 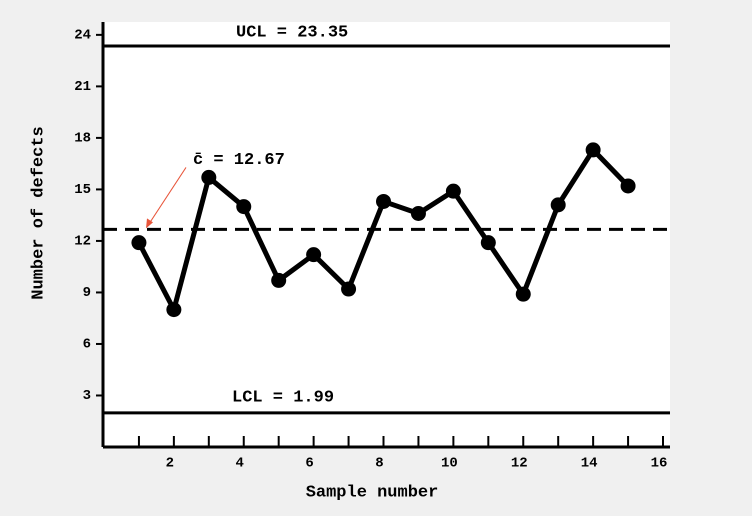 I want to click on y-tick-label: 18, so click(x=82, y=139).